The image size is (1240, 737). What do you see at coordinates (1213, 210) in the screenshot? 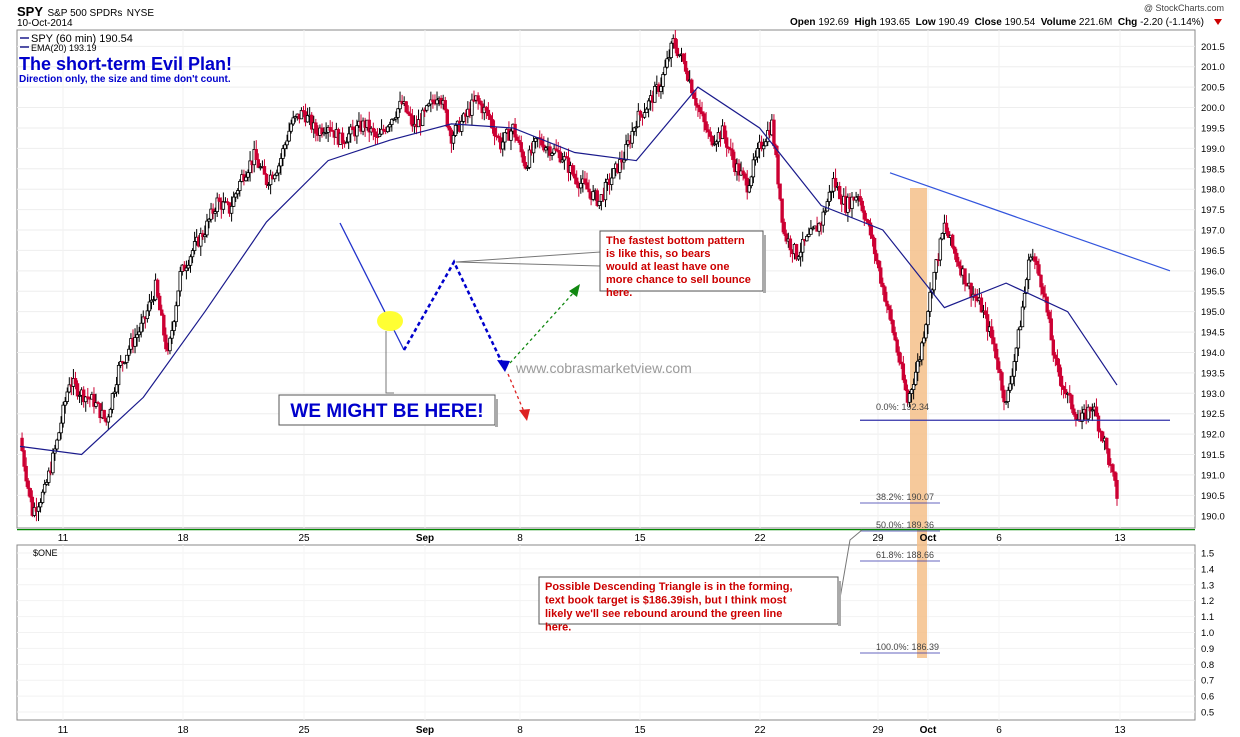
I see `price-tick-label: 197.5` at bounding box center [1213, 210].